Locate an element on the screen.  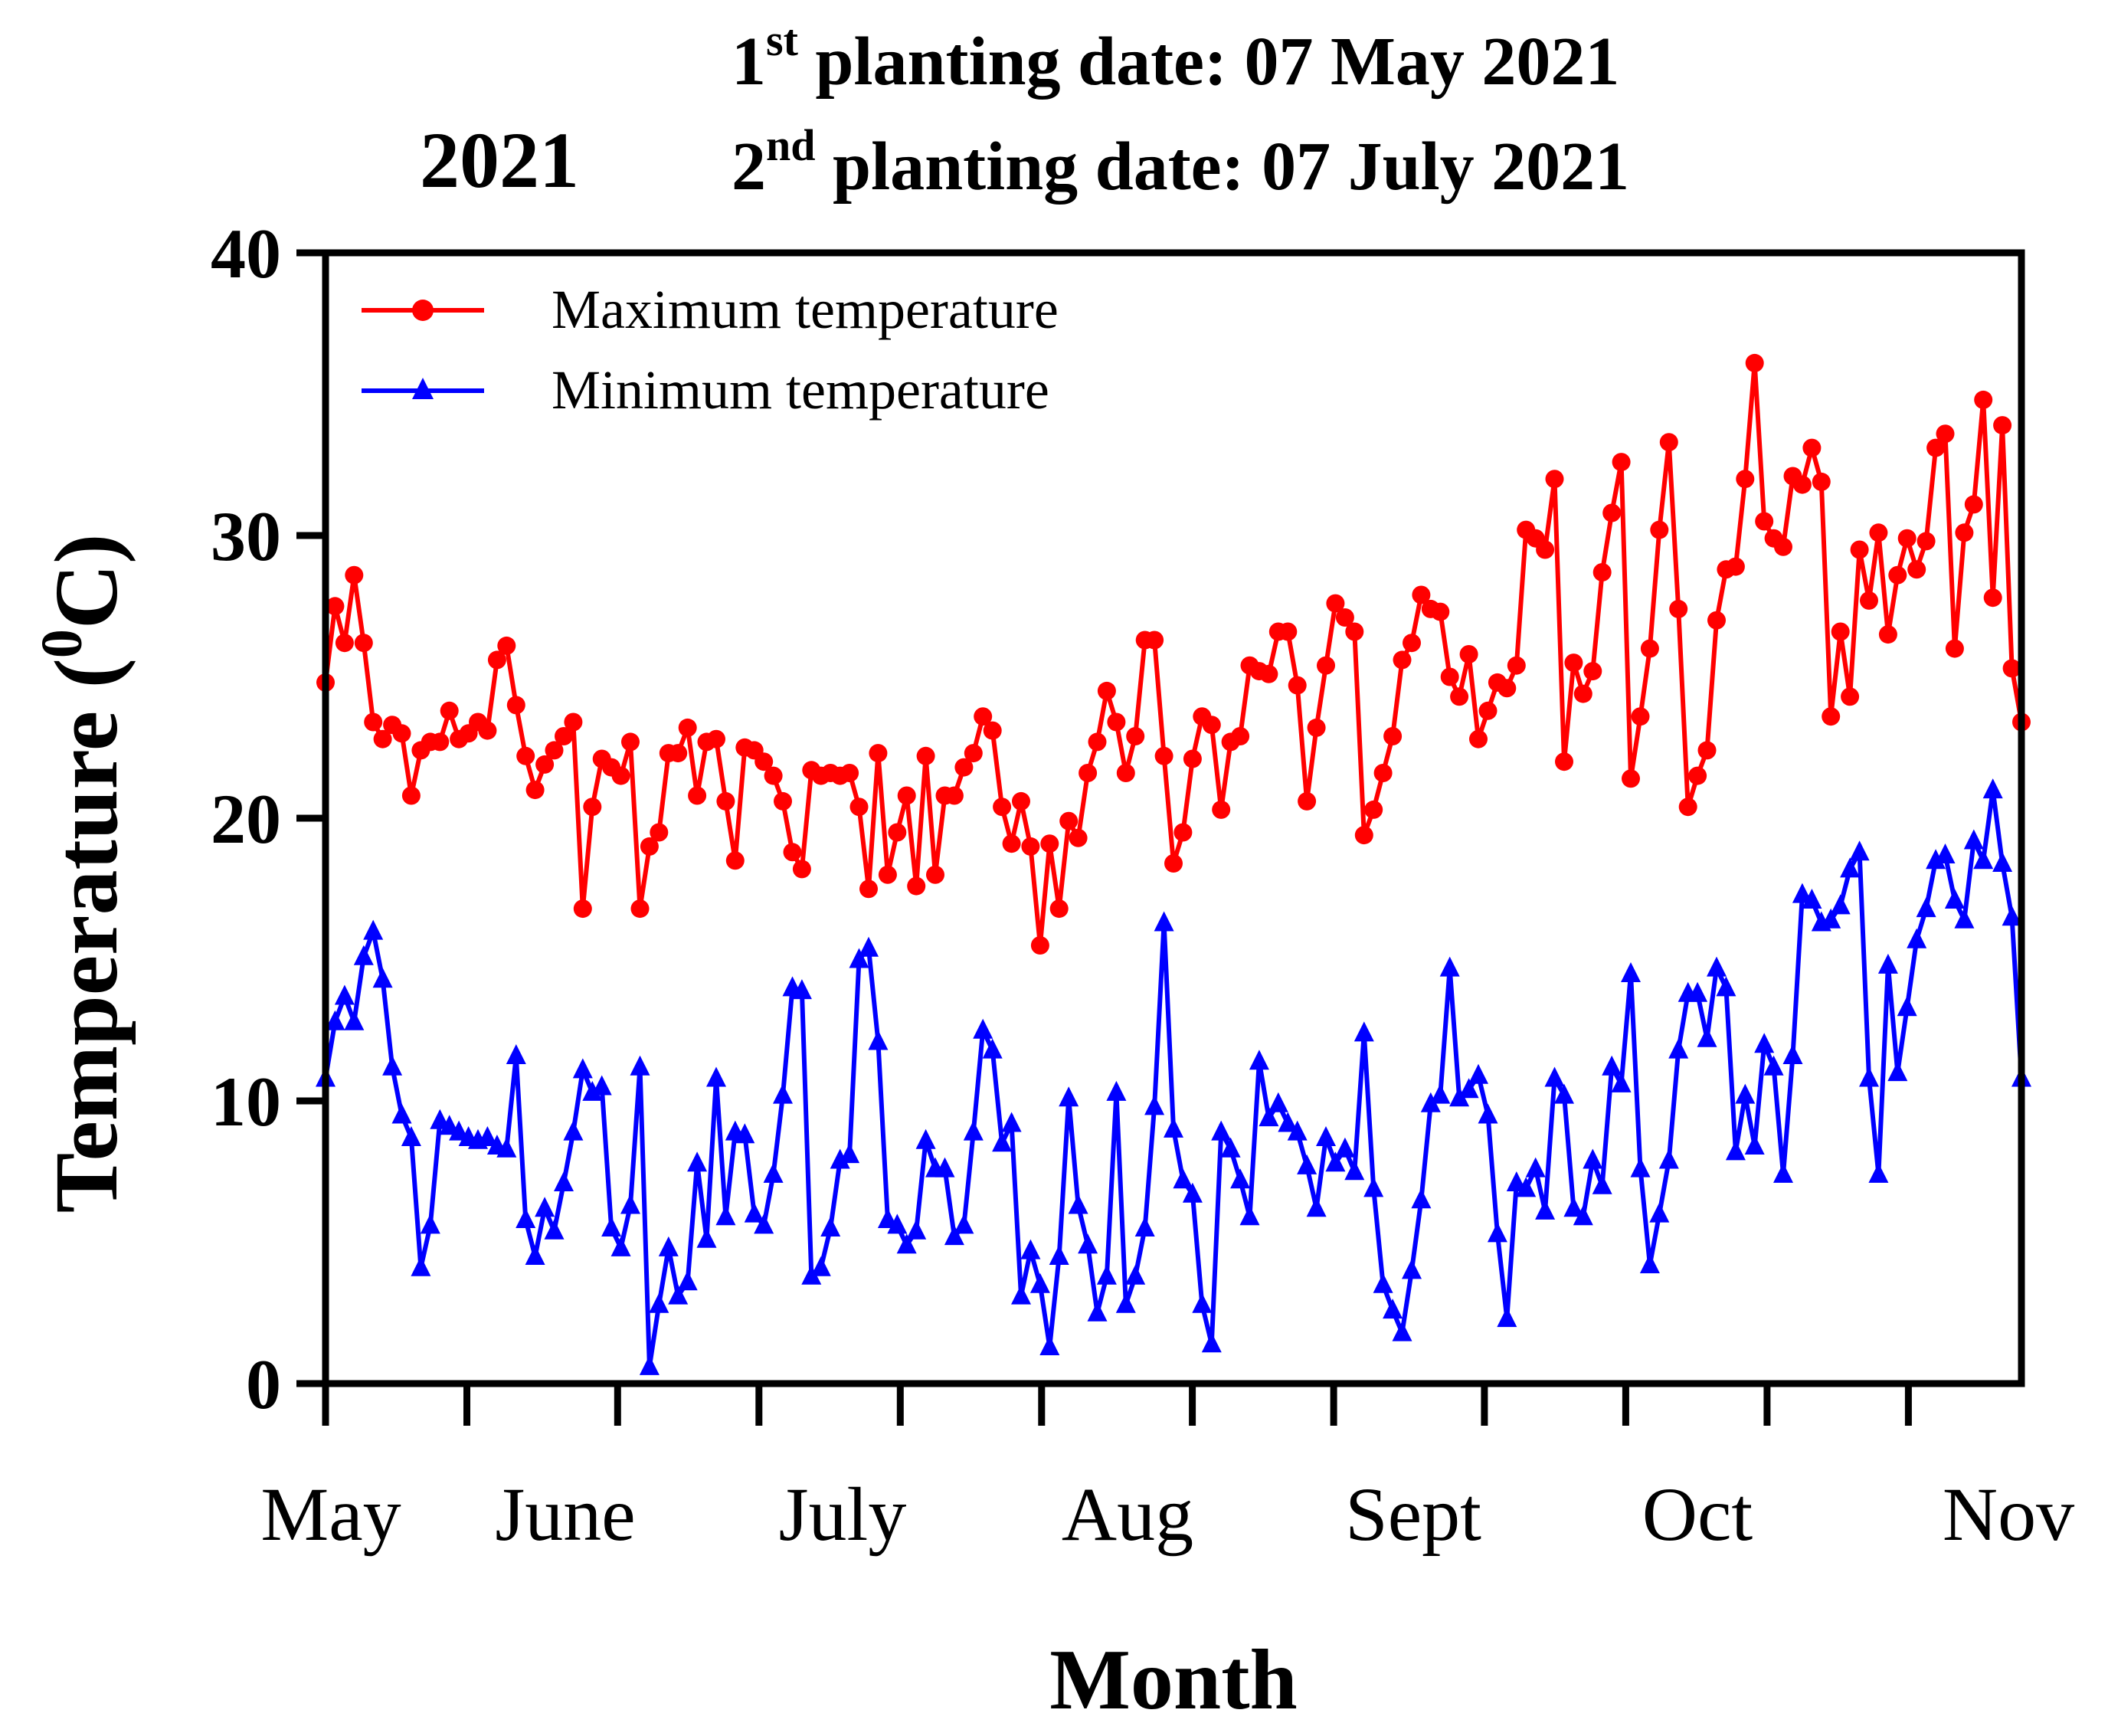
planting-date-1: 1st planting date: 07 May 2021 is located at coordinates (1175, 57).